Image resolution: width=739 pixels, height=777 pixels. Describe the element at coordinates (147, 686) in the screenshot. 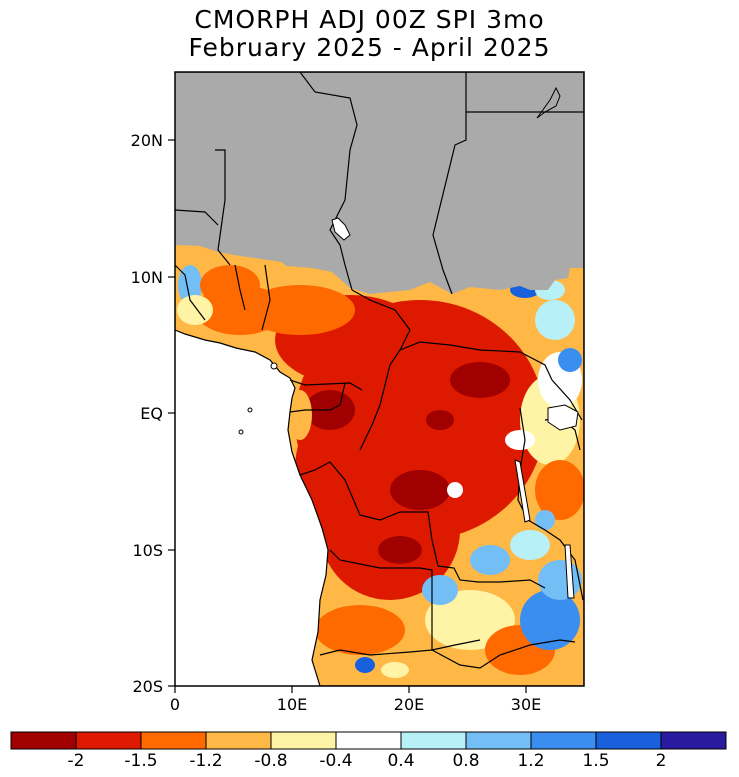

I see `lat-label-20s: 20S` at that location.